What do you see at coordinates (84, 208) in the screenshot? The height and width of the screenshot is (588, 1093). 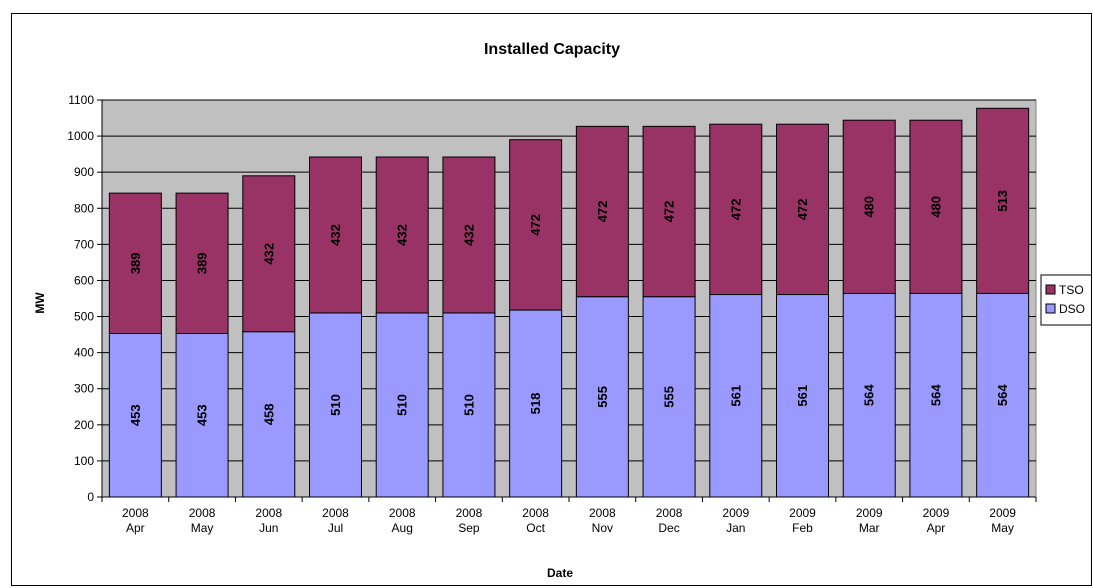 I see `y-tick-label: 800` at bounding box center [84, 208].